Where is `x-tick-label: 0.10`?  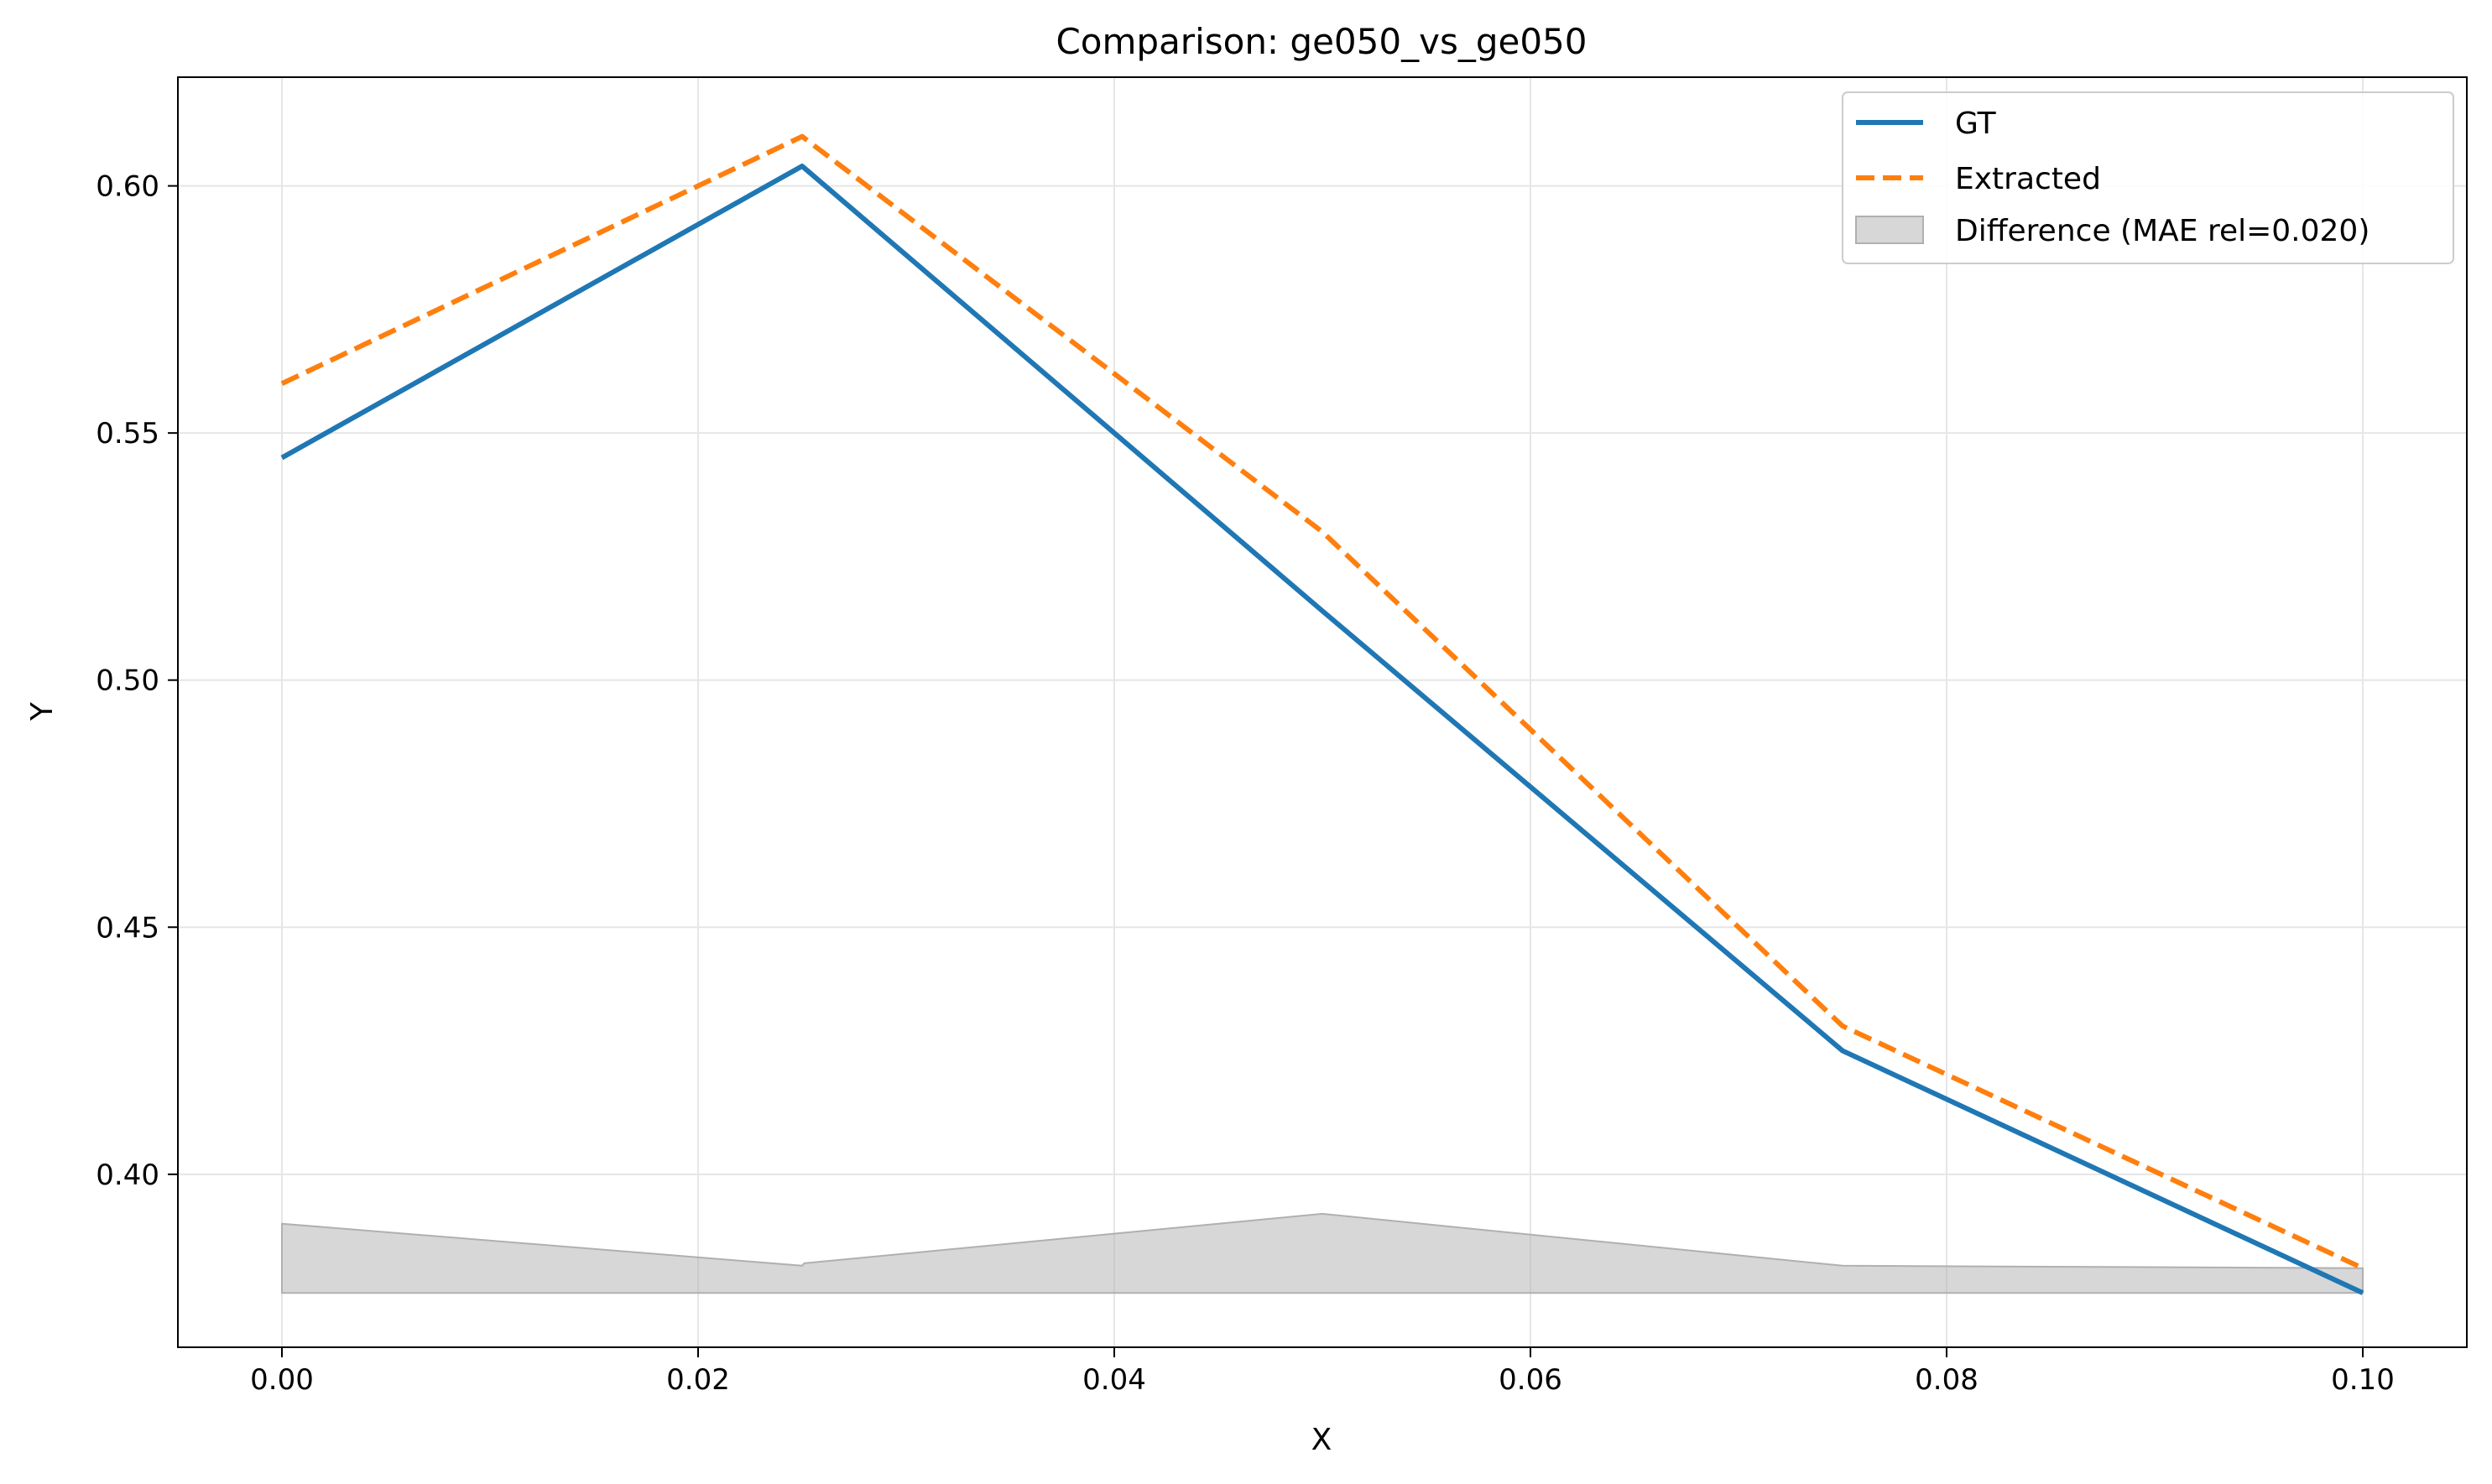 x-tick-label: 0.10 is located at coordinates (2363, 1380).